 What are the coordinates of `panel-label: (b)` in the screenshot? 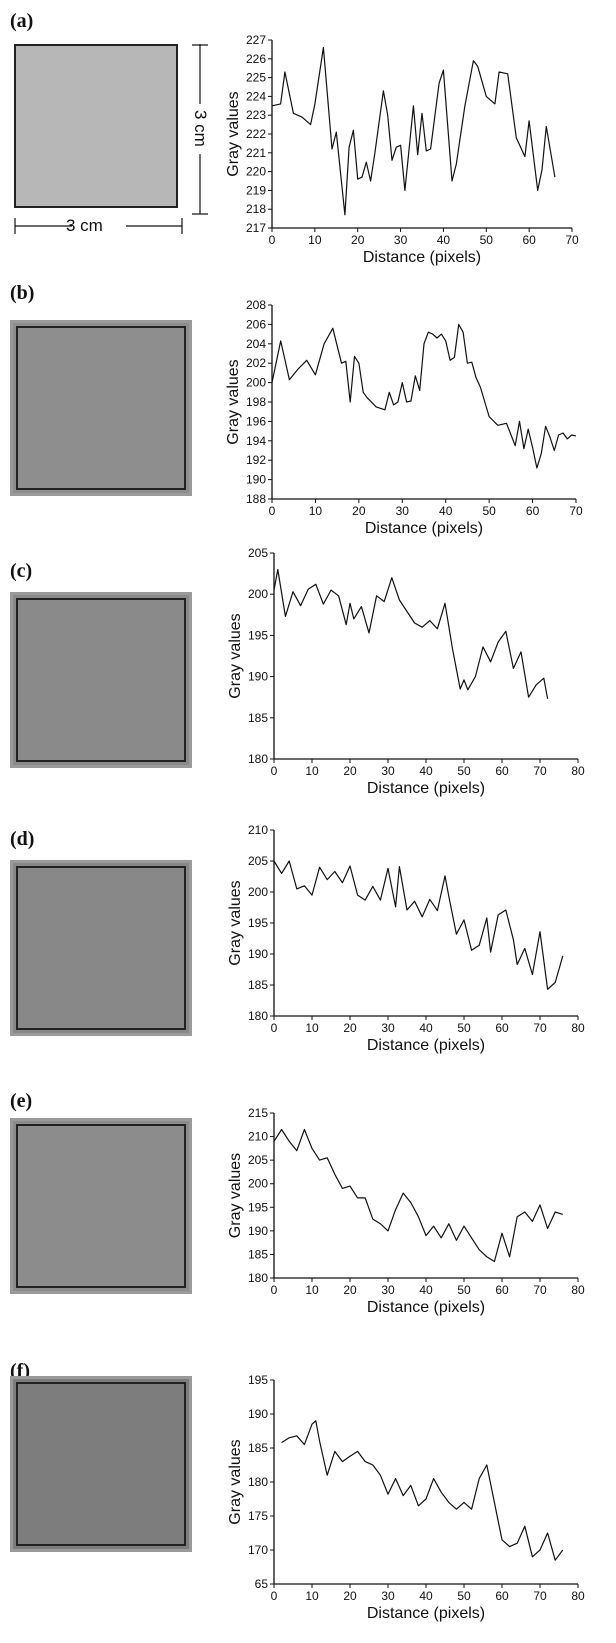 It's located at (22, 293).